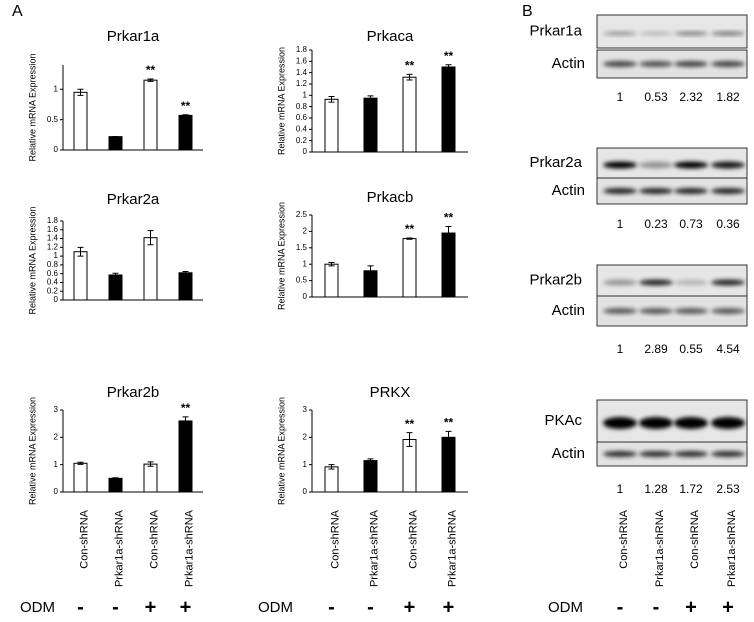 The height and width of the screenshot is (622, 754). Describe the element at coordinates (390, 392) in the screenshot. I see `chart-title: PRKX` at that location.